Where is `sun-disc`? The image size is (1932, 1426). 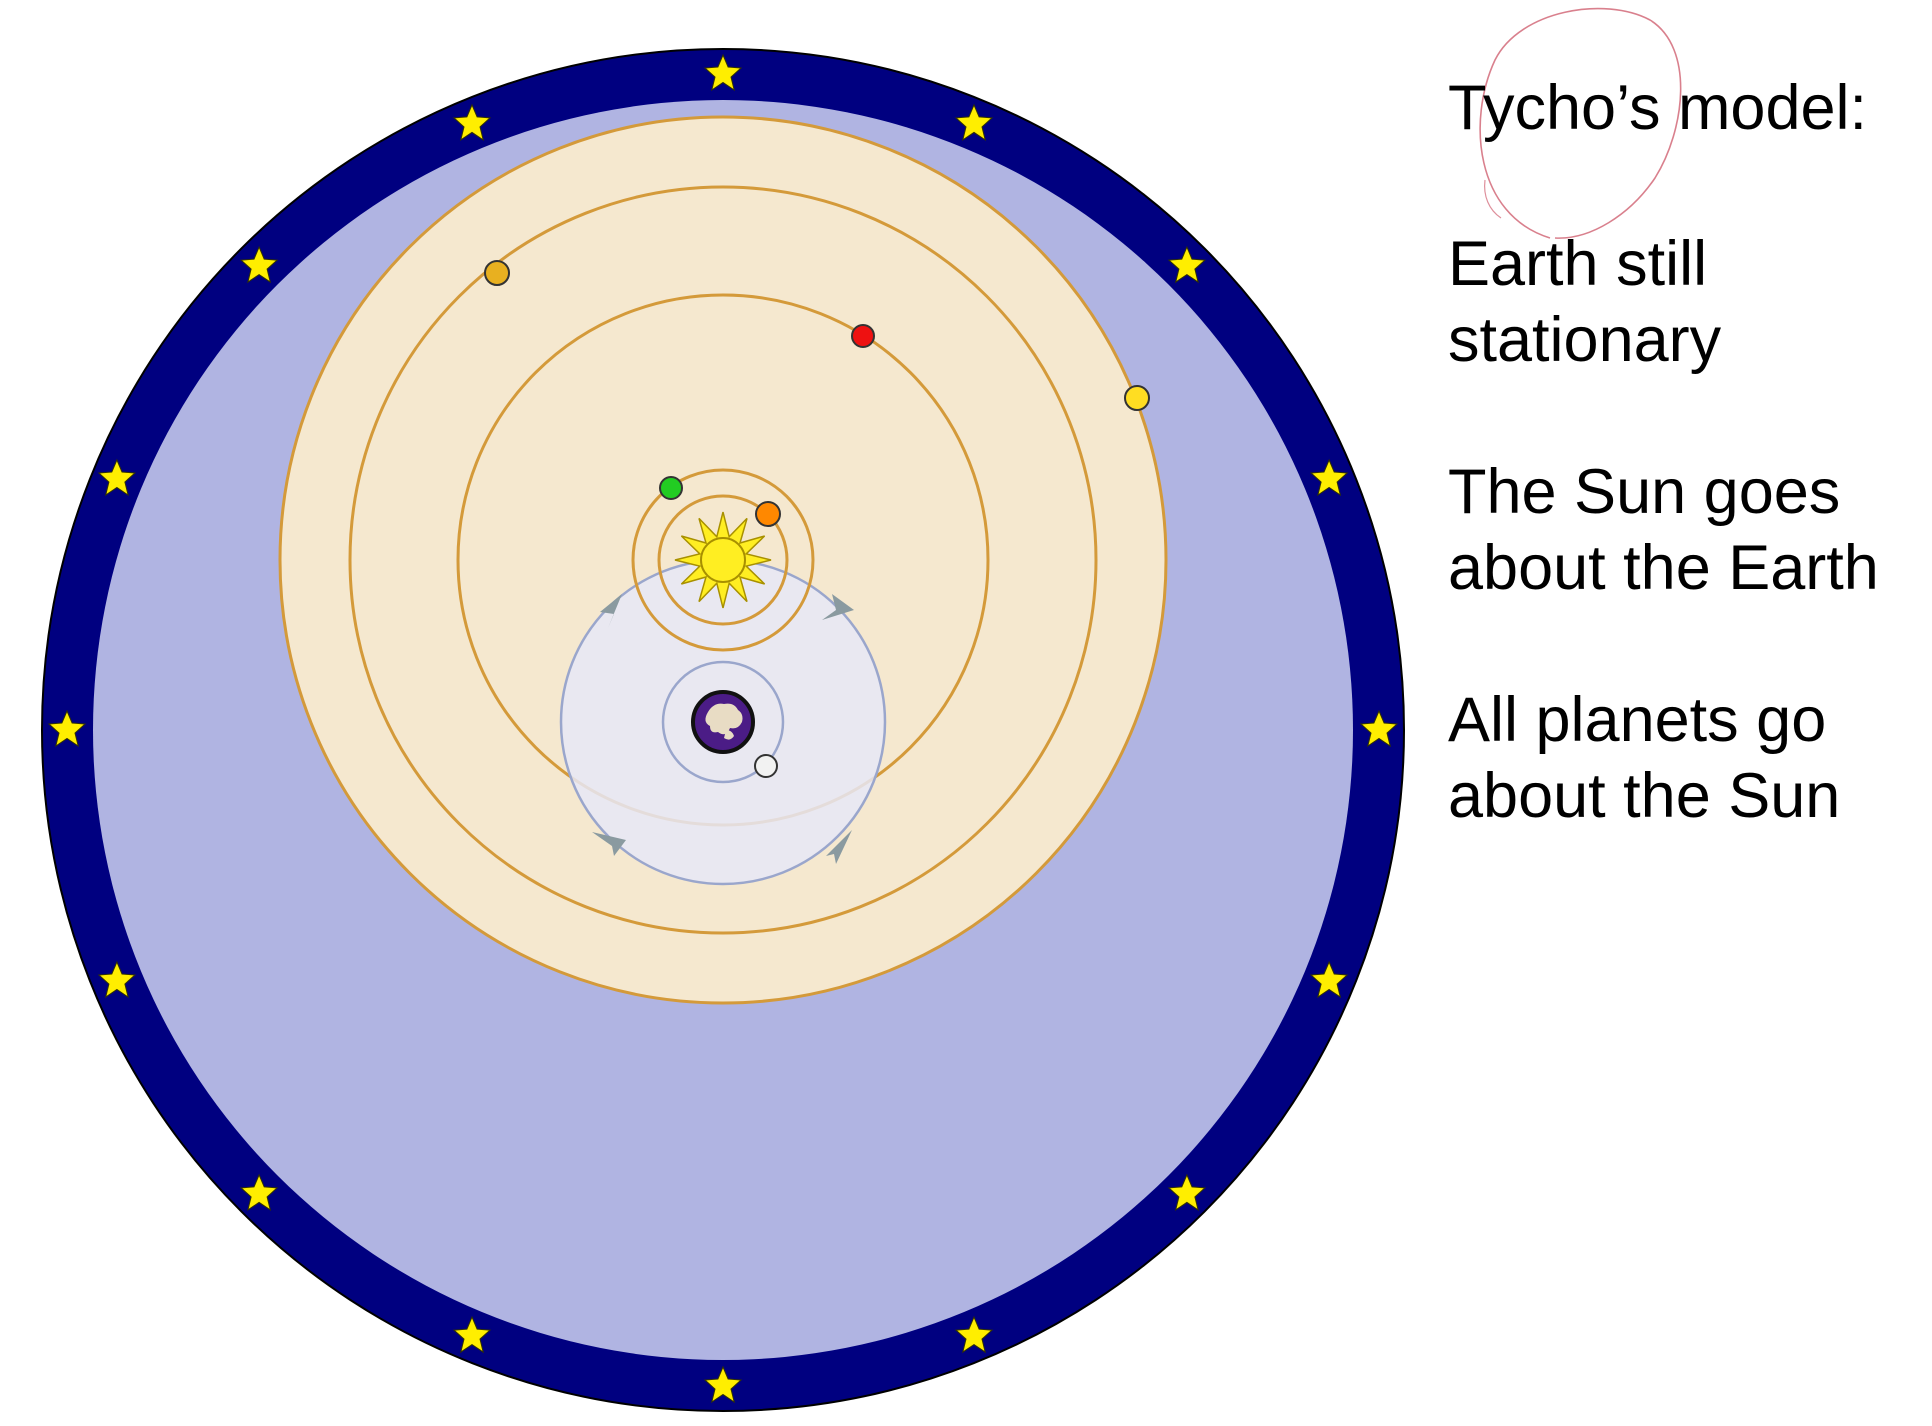 sun-disc is located at coordinates (723, 560).